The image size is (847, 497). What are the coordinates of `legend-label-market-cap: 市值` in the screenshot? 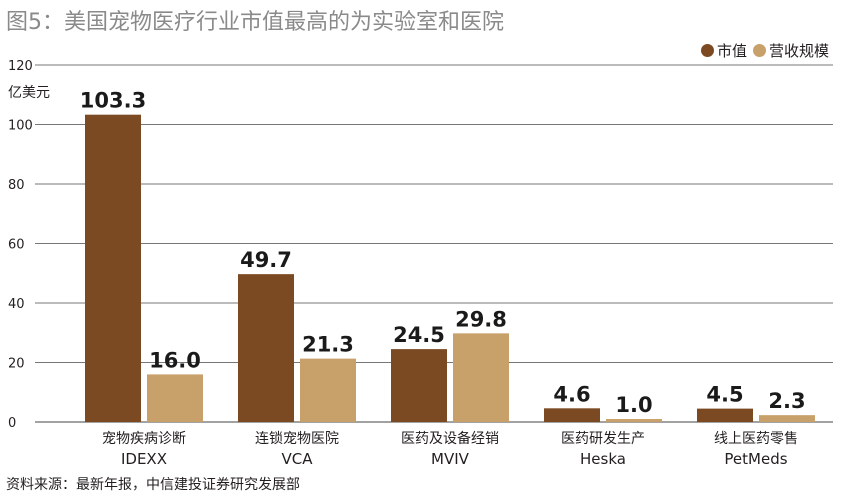 It's located at (731, 51).